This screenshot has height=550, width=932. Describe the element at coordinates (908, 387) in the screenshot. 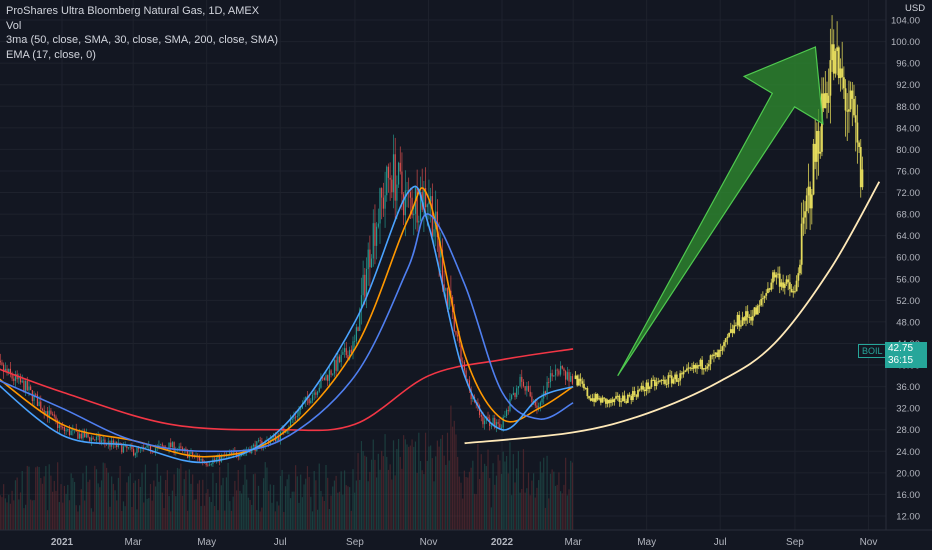

I see `y-tick-label: 36.00` at that location.